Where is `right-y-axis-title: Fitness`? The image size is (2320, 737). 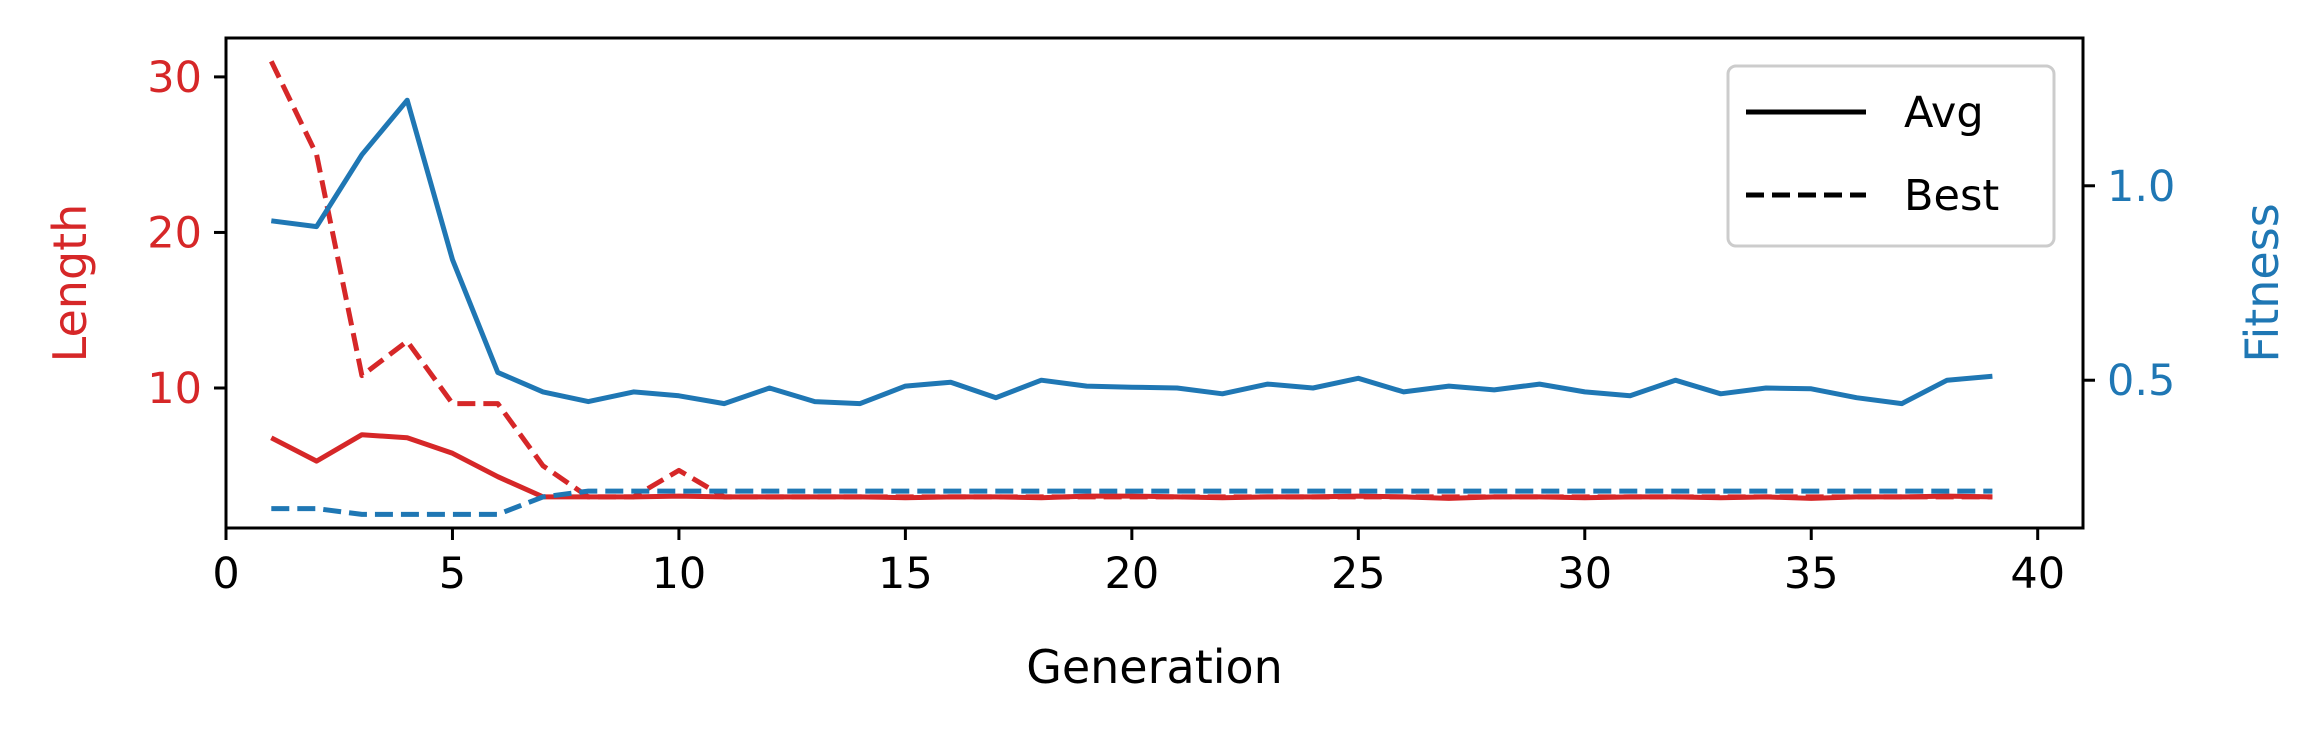 right-y-axis-title: Fitness is located at coordinates (2262, 282).